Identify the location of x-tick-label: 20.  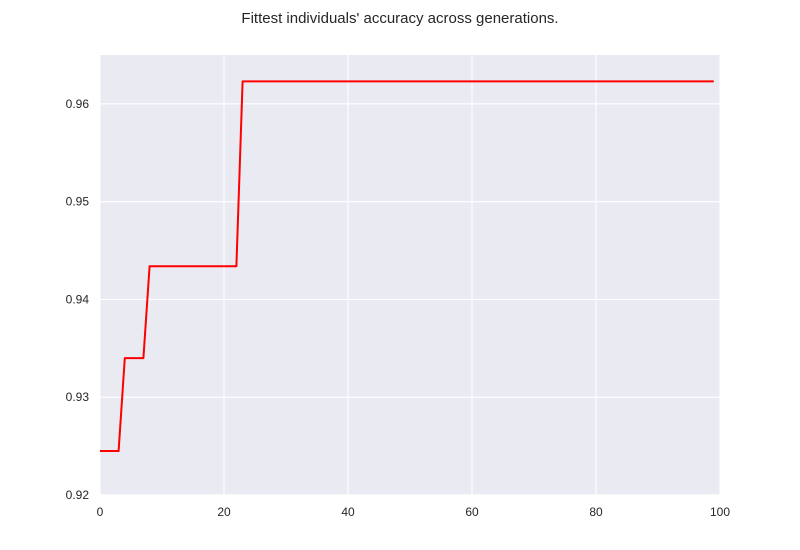
(224, 512).